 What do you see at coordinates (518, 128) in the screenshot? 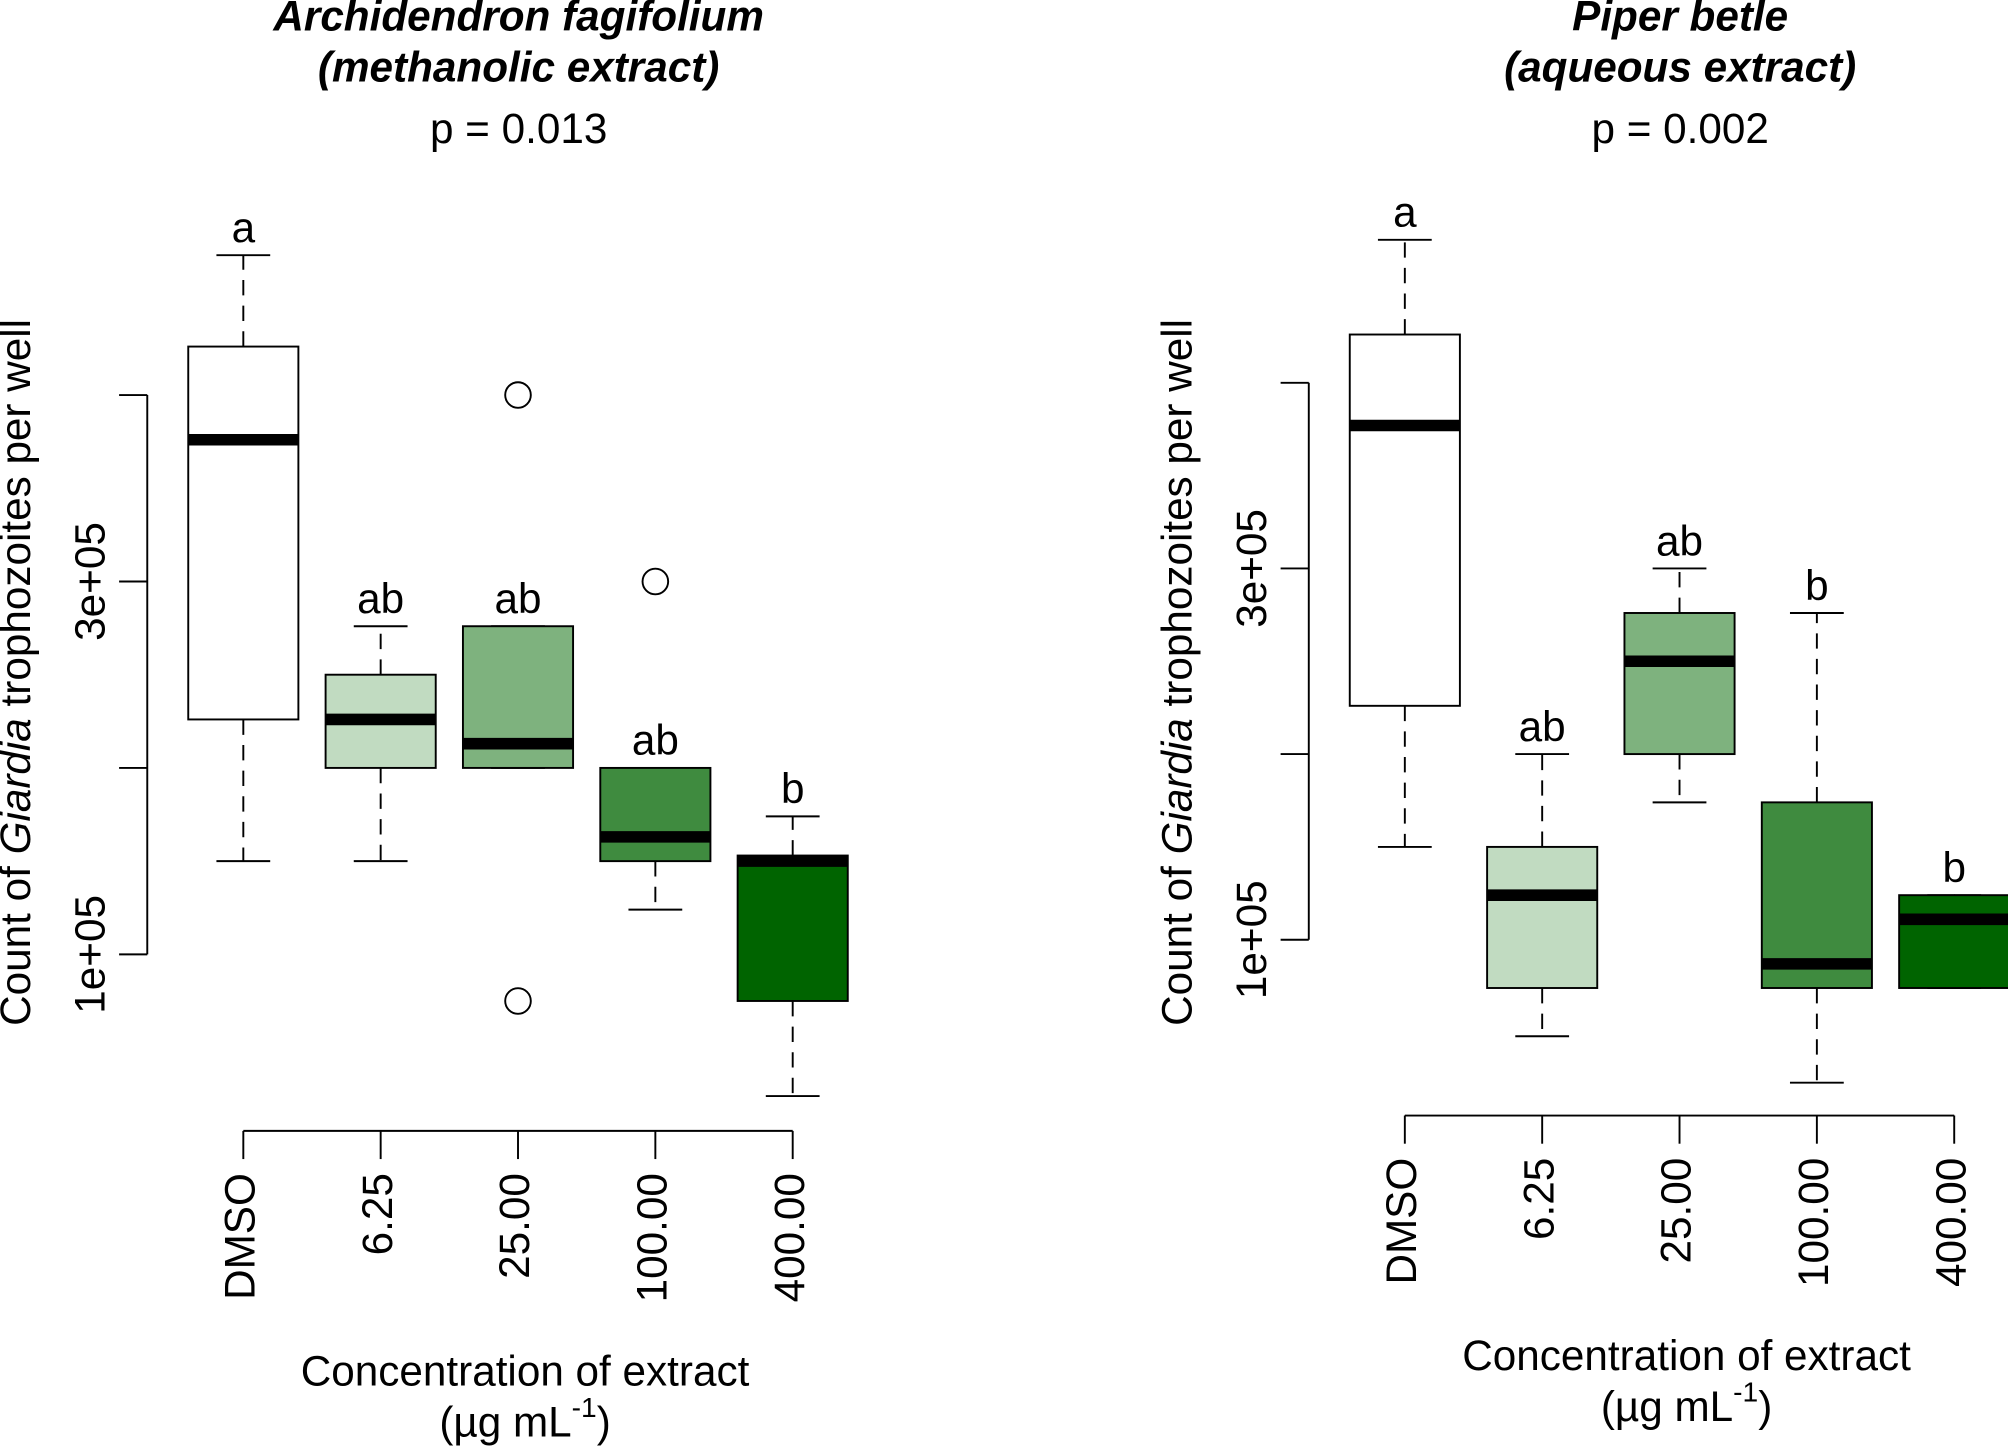
I see `chart-subtitle: p = 0.013` at bounding box center [518, 128].